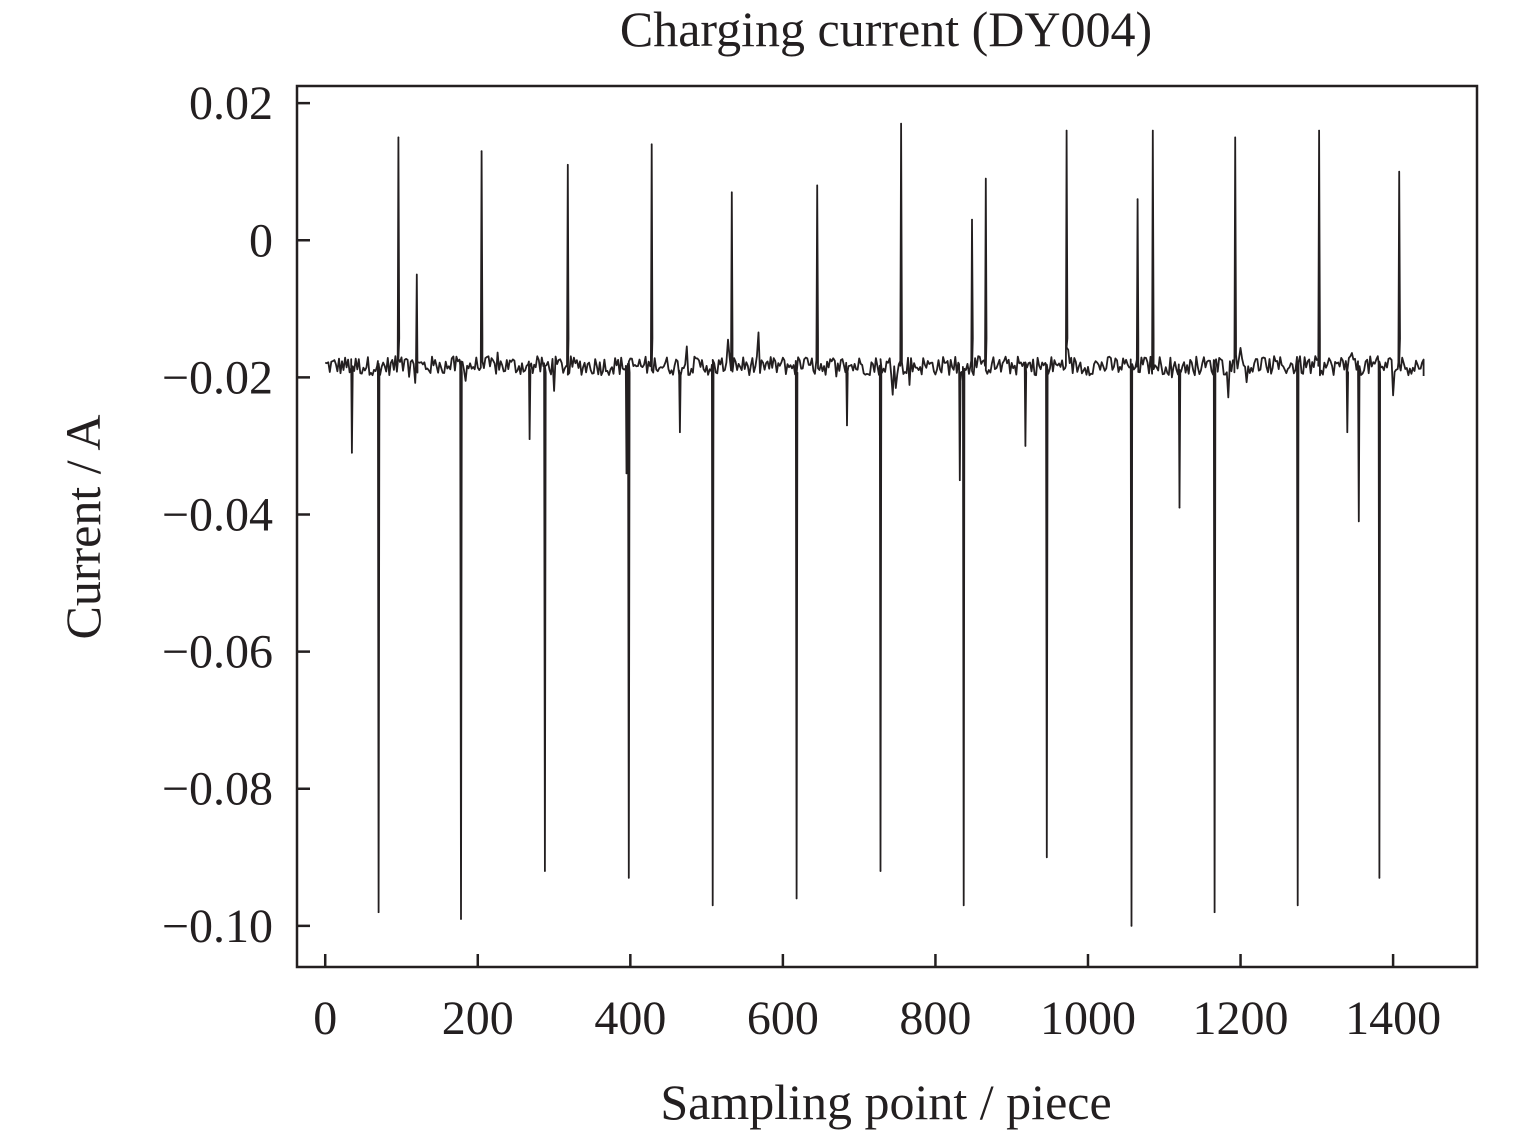  Describe the element at coordinates (325, 1018) in the screenshot. I see `x-tick-label: 0` at that location.